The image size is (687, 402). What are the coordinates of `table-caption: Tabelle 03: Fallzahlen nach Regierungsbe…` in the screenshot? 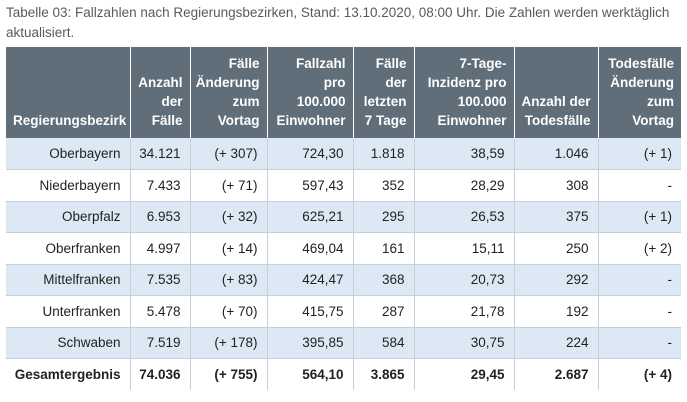 It's located at (338, 22).